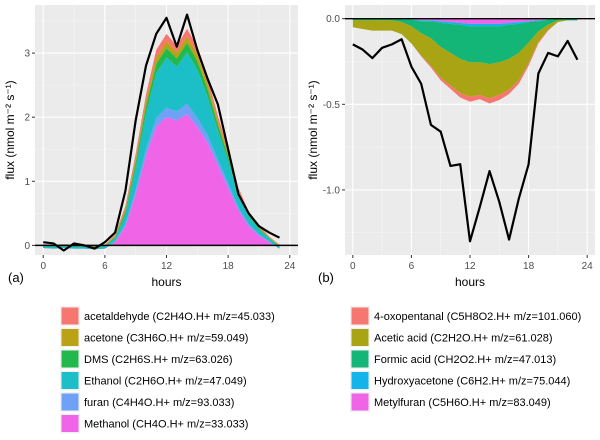 This screenshot has height=440, width=600. What do you see at coordinates (326, 277) in the screenshot?
I see `panel-label: (b)` at bounding box center [326, 277].